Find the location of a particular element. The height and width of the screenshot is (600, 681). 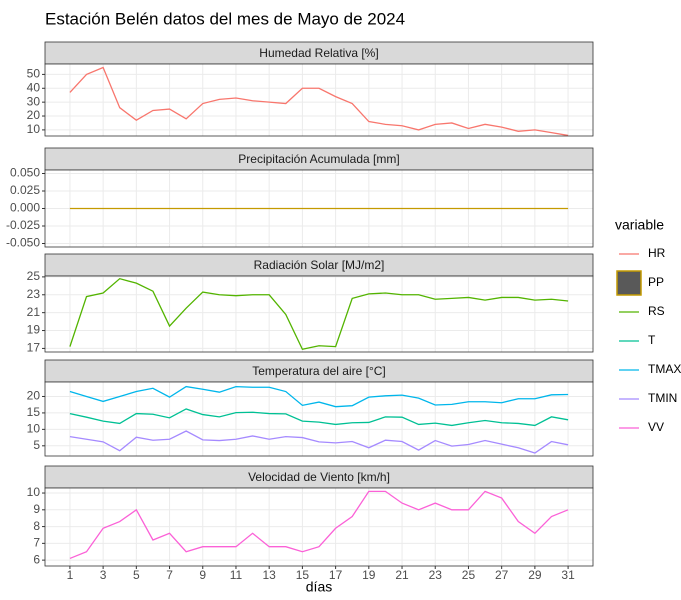

y-tick-label: -0.025 is located at coordinates (23, 225).